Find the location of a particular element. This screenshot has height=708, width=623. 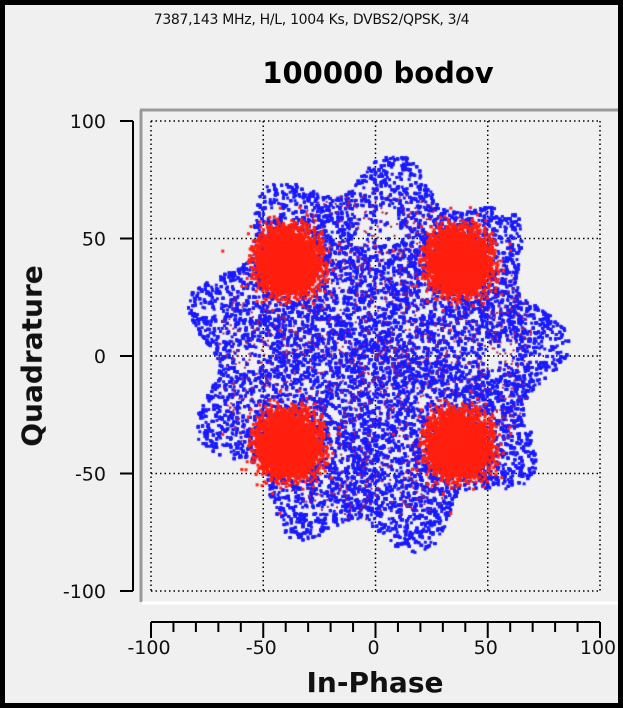

chart-title: 100000 bodov is located at coordinates (378, 73).